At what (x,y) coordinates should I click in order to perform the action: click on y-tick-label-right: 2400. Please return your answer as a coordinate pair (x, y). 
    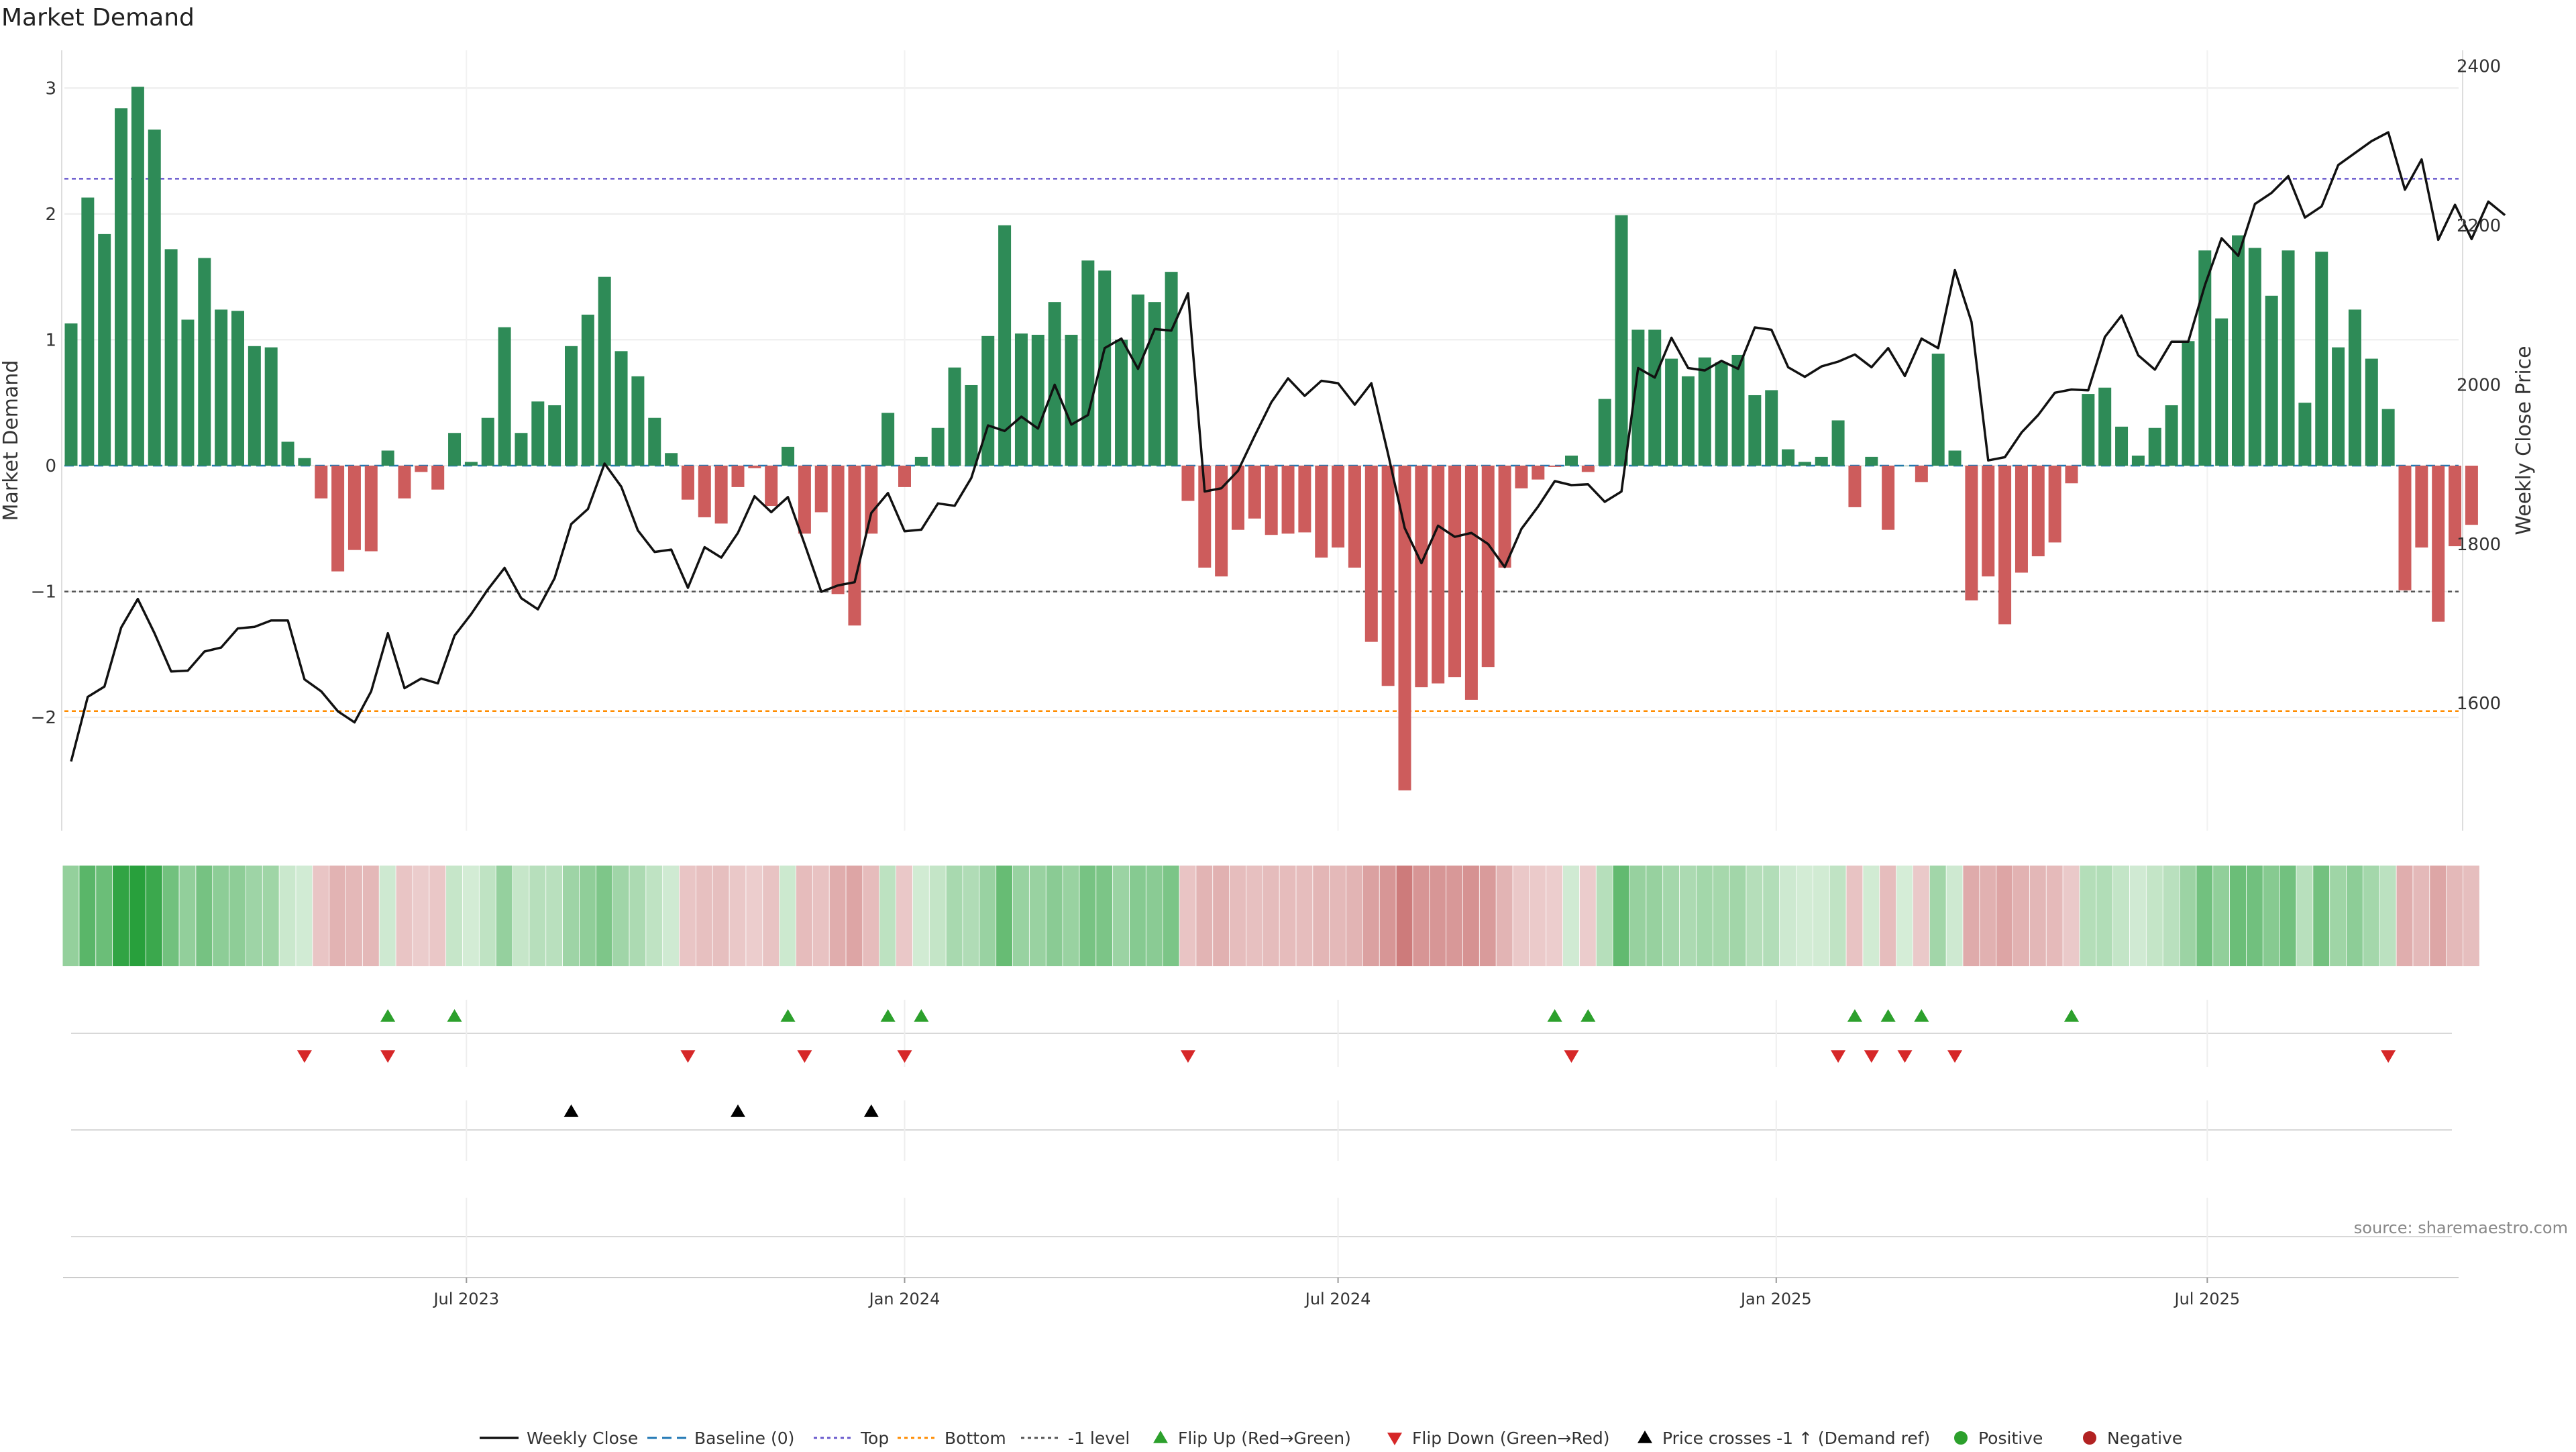
    Looking at the image, I should click on (2479, 67).